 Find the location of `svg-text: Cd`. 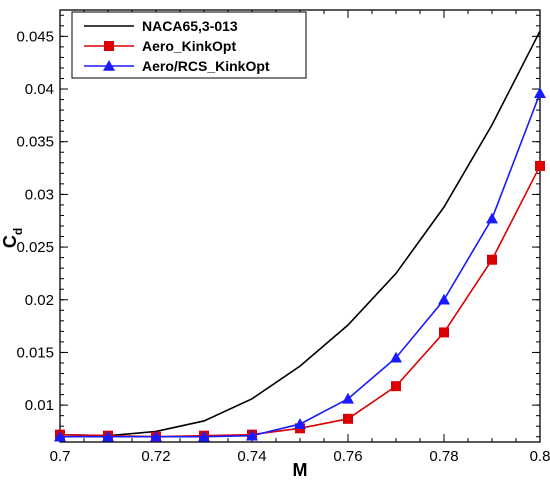

svg-text: Cd is located at coordinates (12, 238).